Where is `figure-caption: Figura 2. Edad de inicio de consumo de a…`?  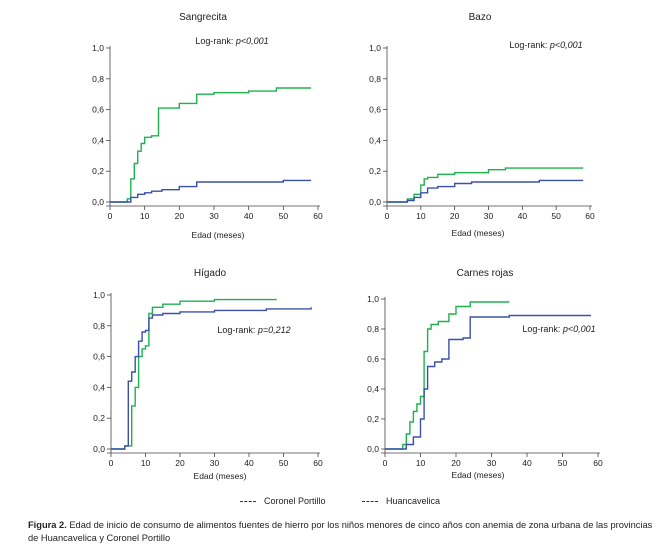
figure-caption: Figura 2. Edad de inicio de consumo de a… is located at coordinates (343, 532).